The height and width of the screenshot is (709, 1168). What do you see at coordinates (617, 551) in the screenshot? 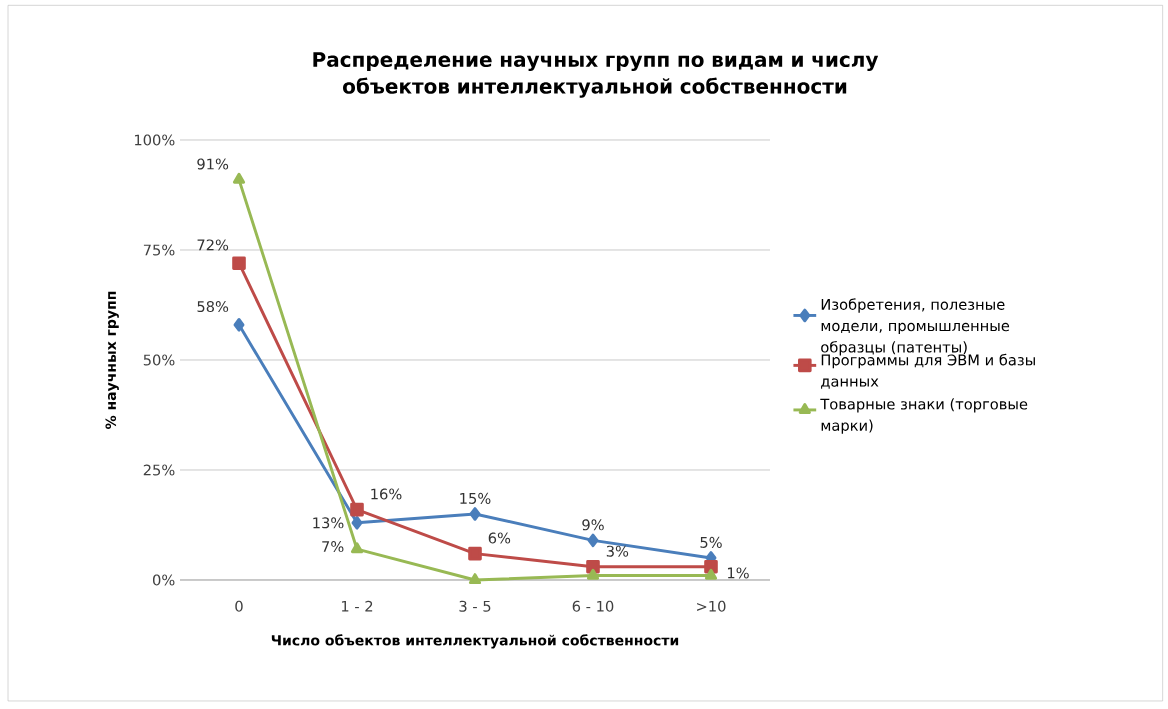
I see `data-label: 3%` at bounding box center [617, 551].